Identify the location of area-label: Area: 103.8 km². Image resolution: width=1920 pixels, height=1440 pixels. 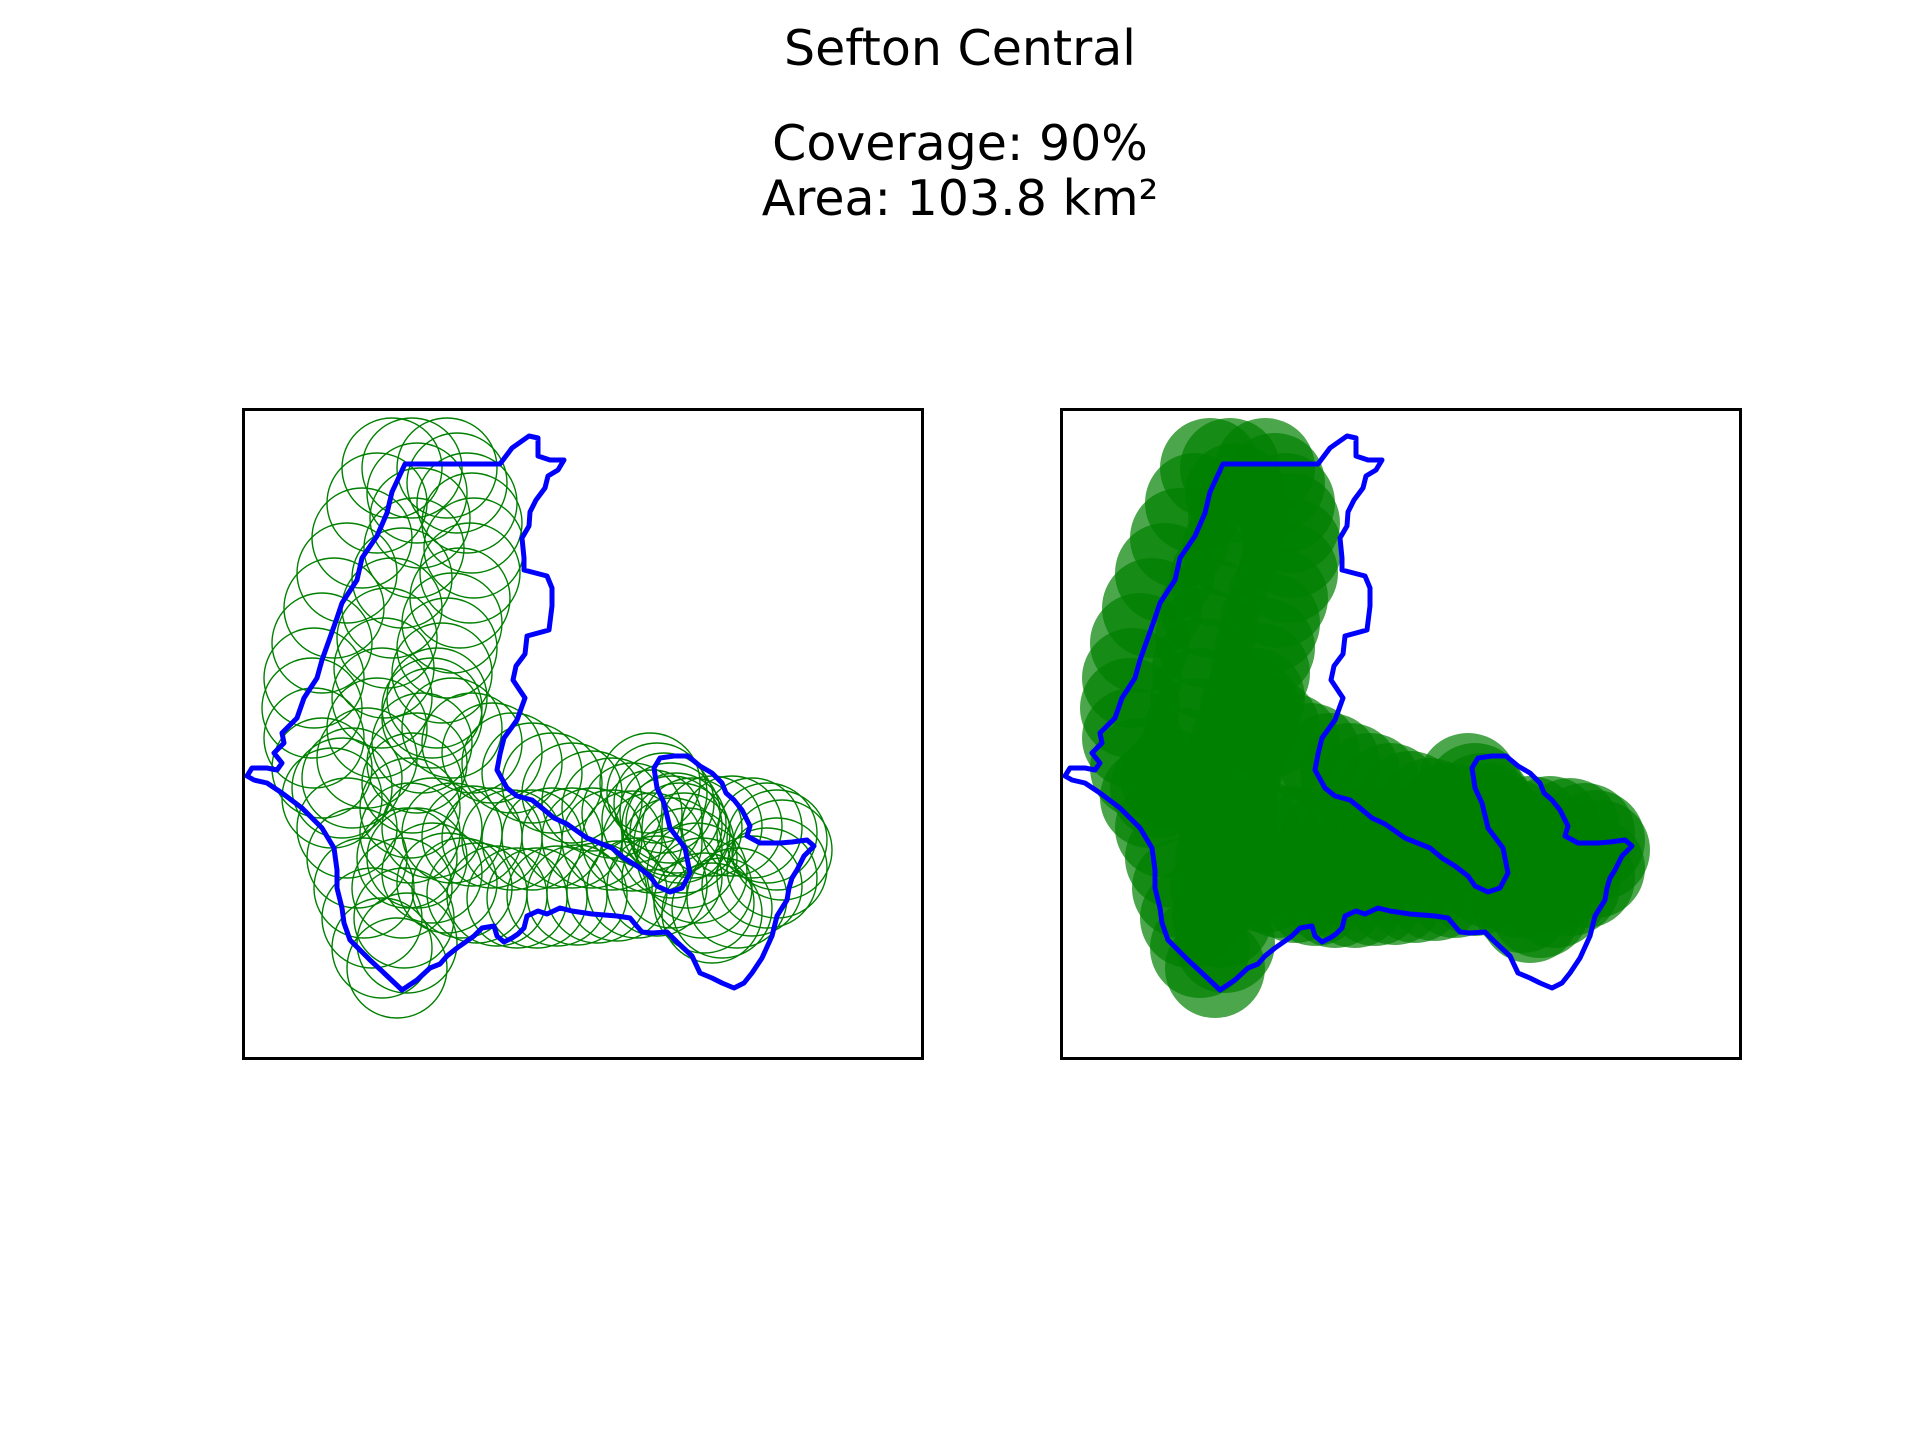
(960, 198).